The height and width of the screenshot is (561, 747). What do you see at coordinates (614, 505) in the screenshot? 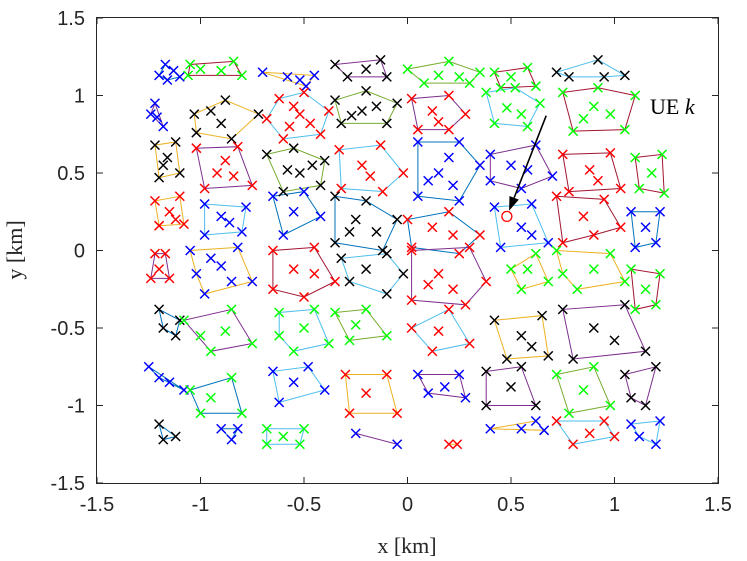
I see `x-tick-label: 1` at bounding box center [614, 505].